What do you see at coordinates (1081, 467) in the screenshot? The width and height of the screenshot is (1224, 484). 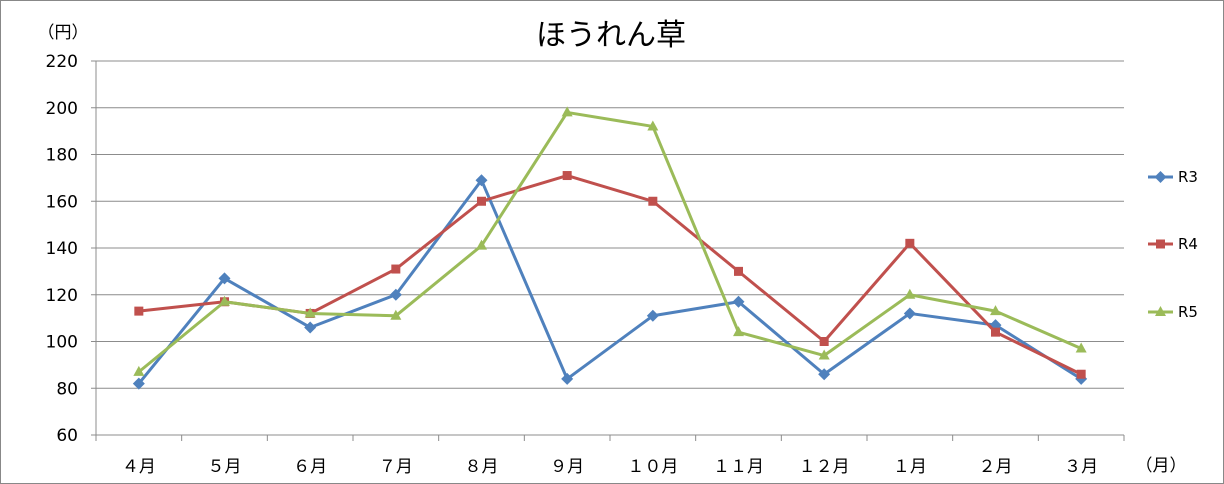 I see `x-tick-label: ３月` at bounding box center [1081, 467].